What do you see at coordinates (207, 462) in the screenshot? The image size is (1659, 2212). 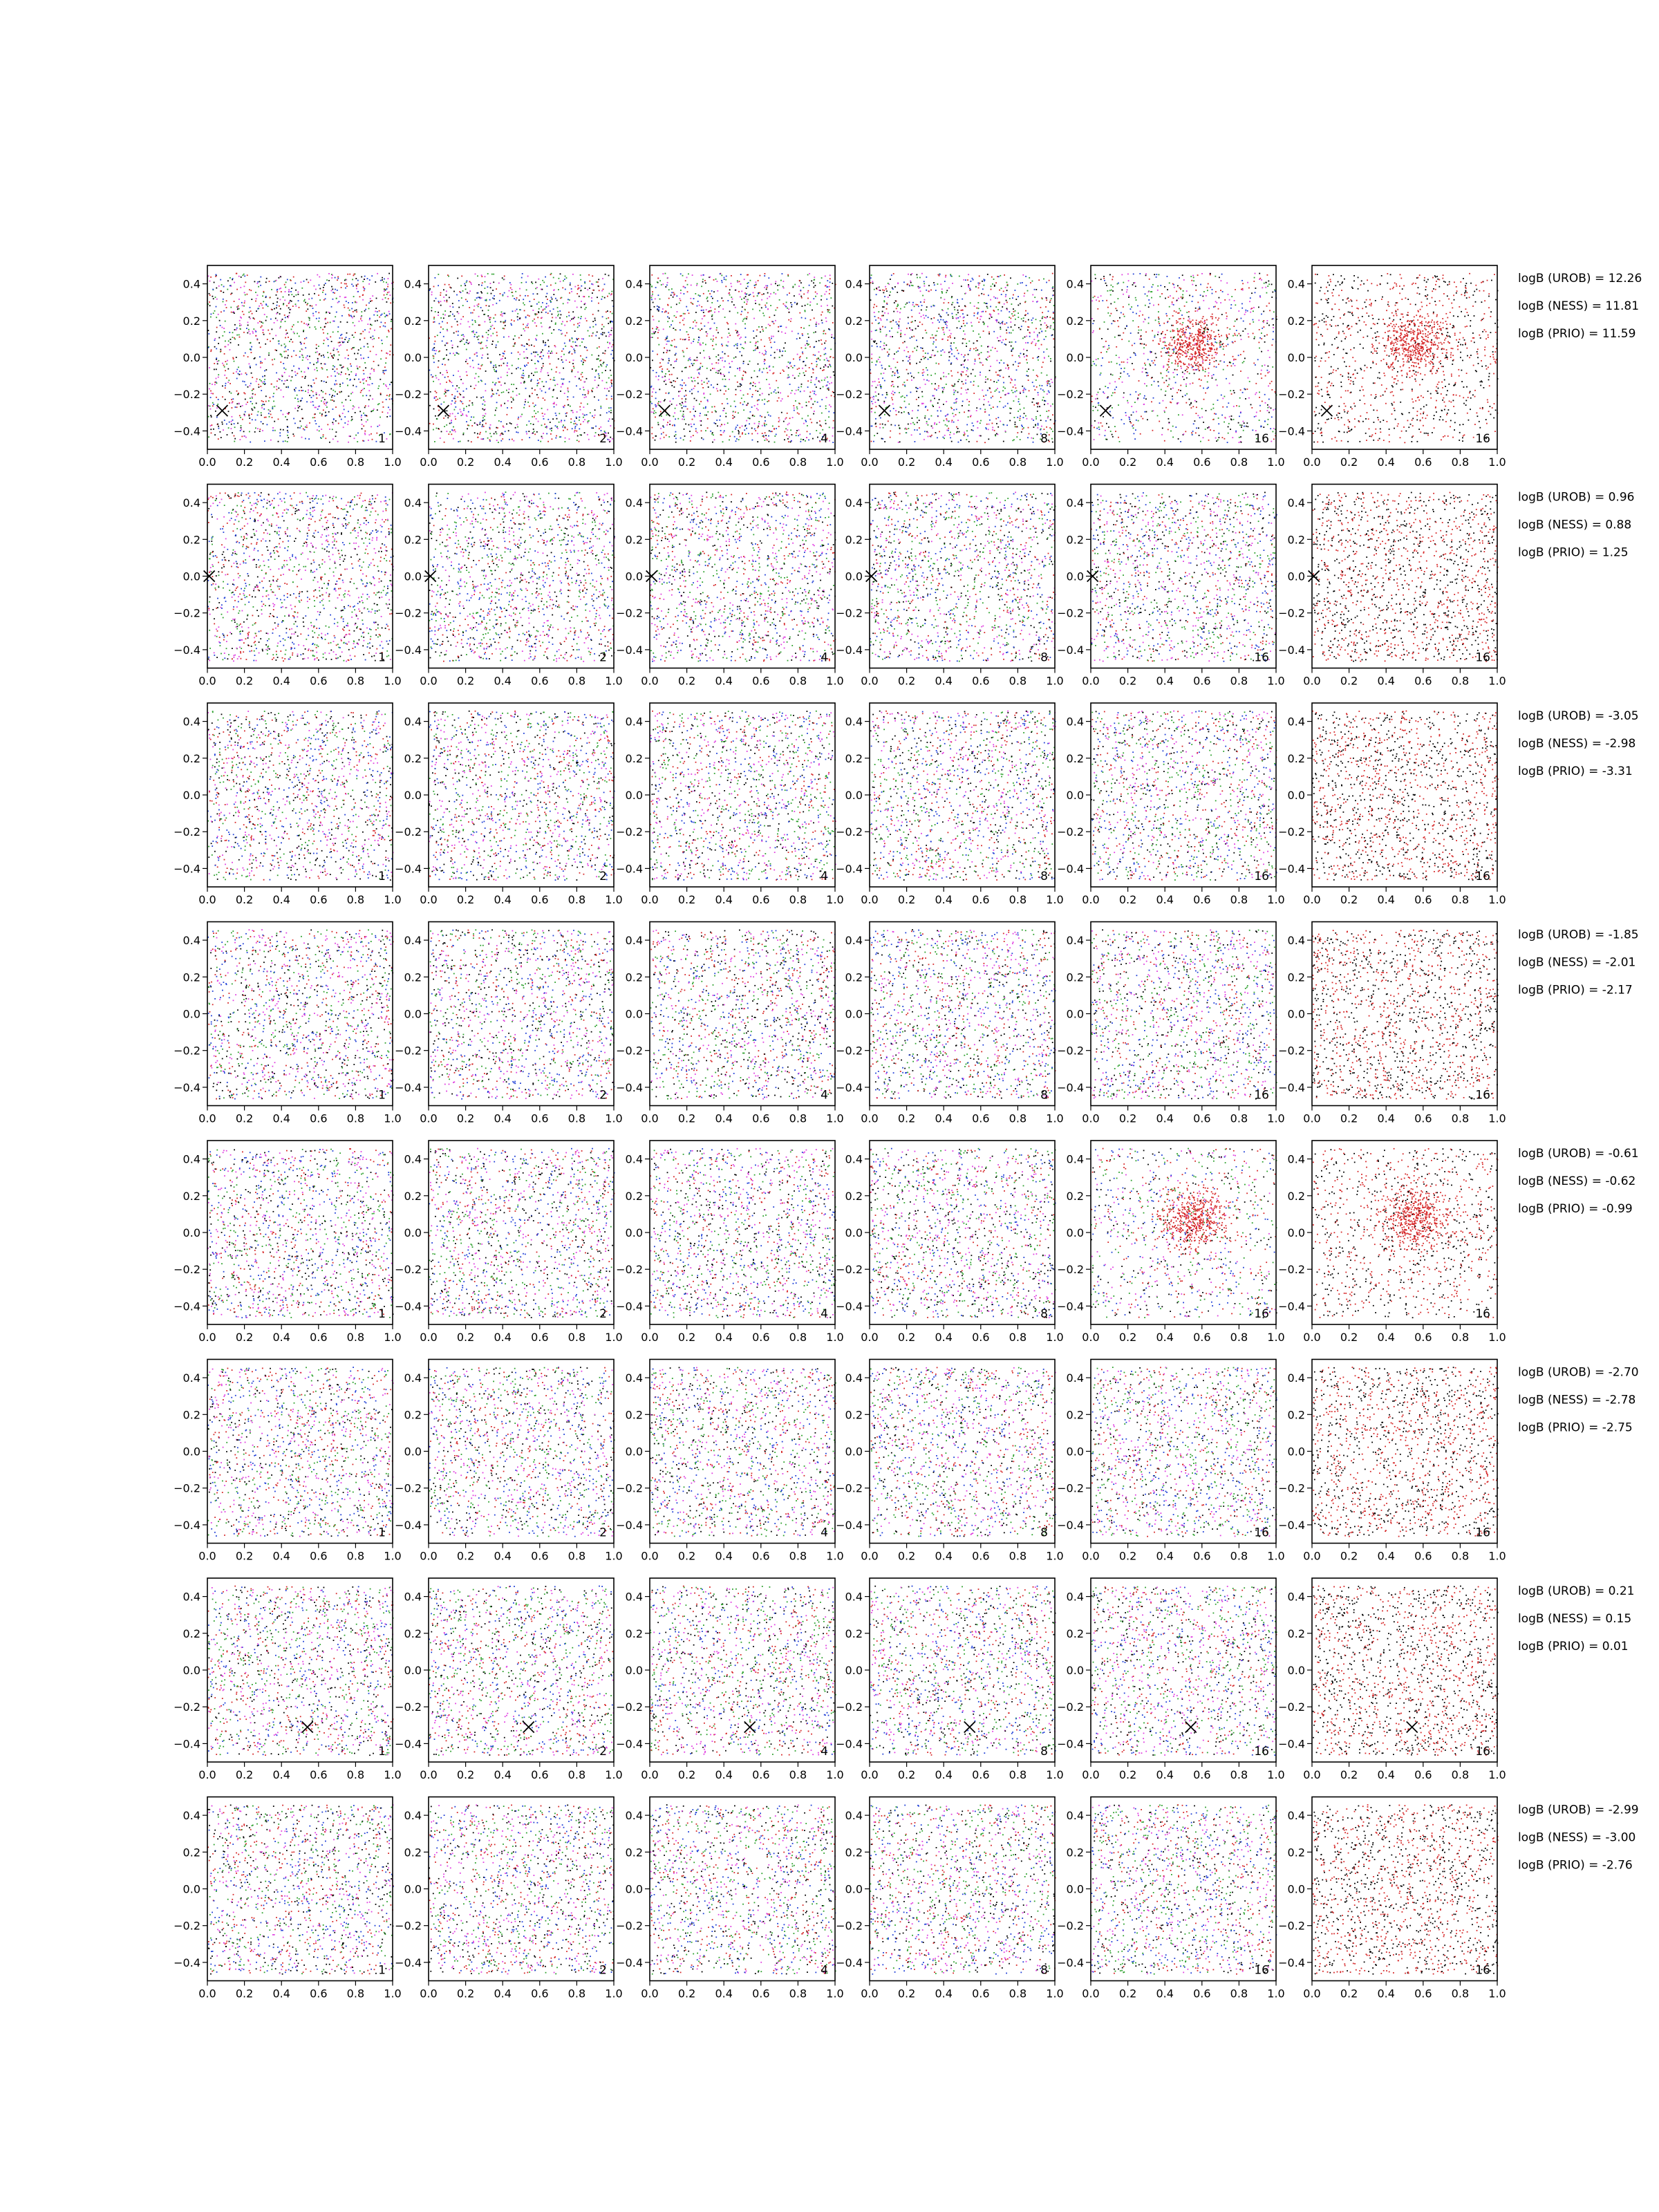 I see `x-tick-label: 0.0` at bounding box center [207, 462].